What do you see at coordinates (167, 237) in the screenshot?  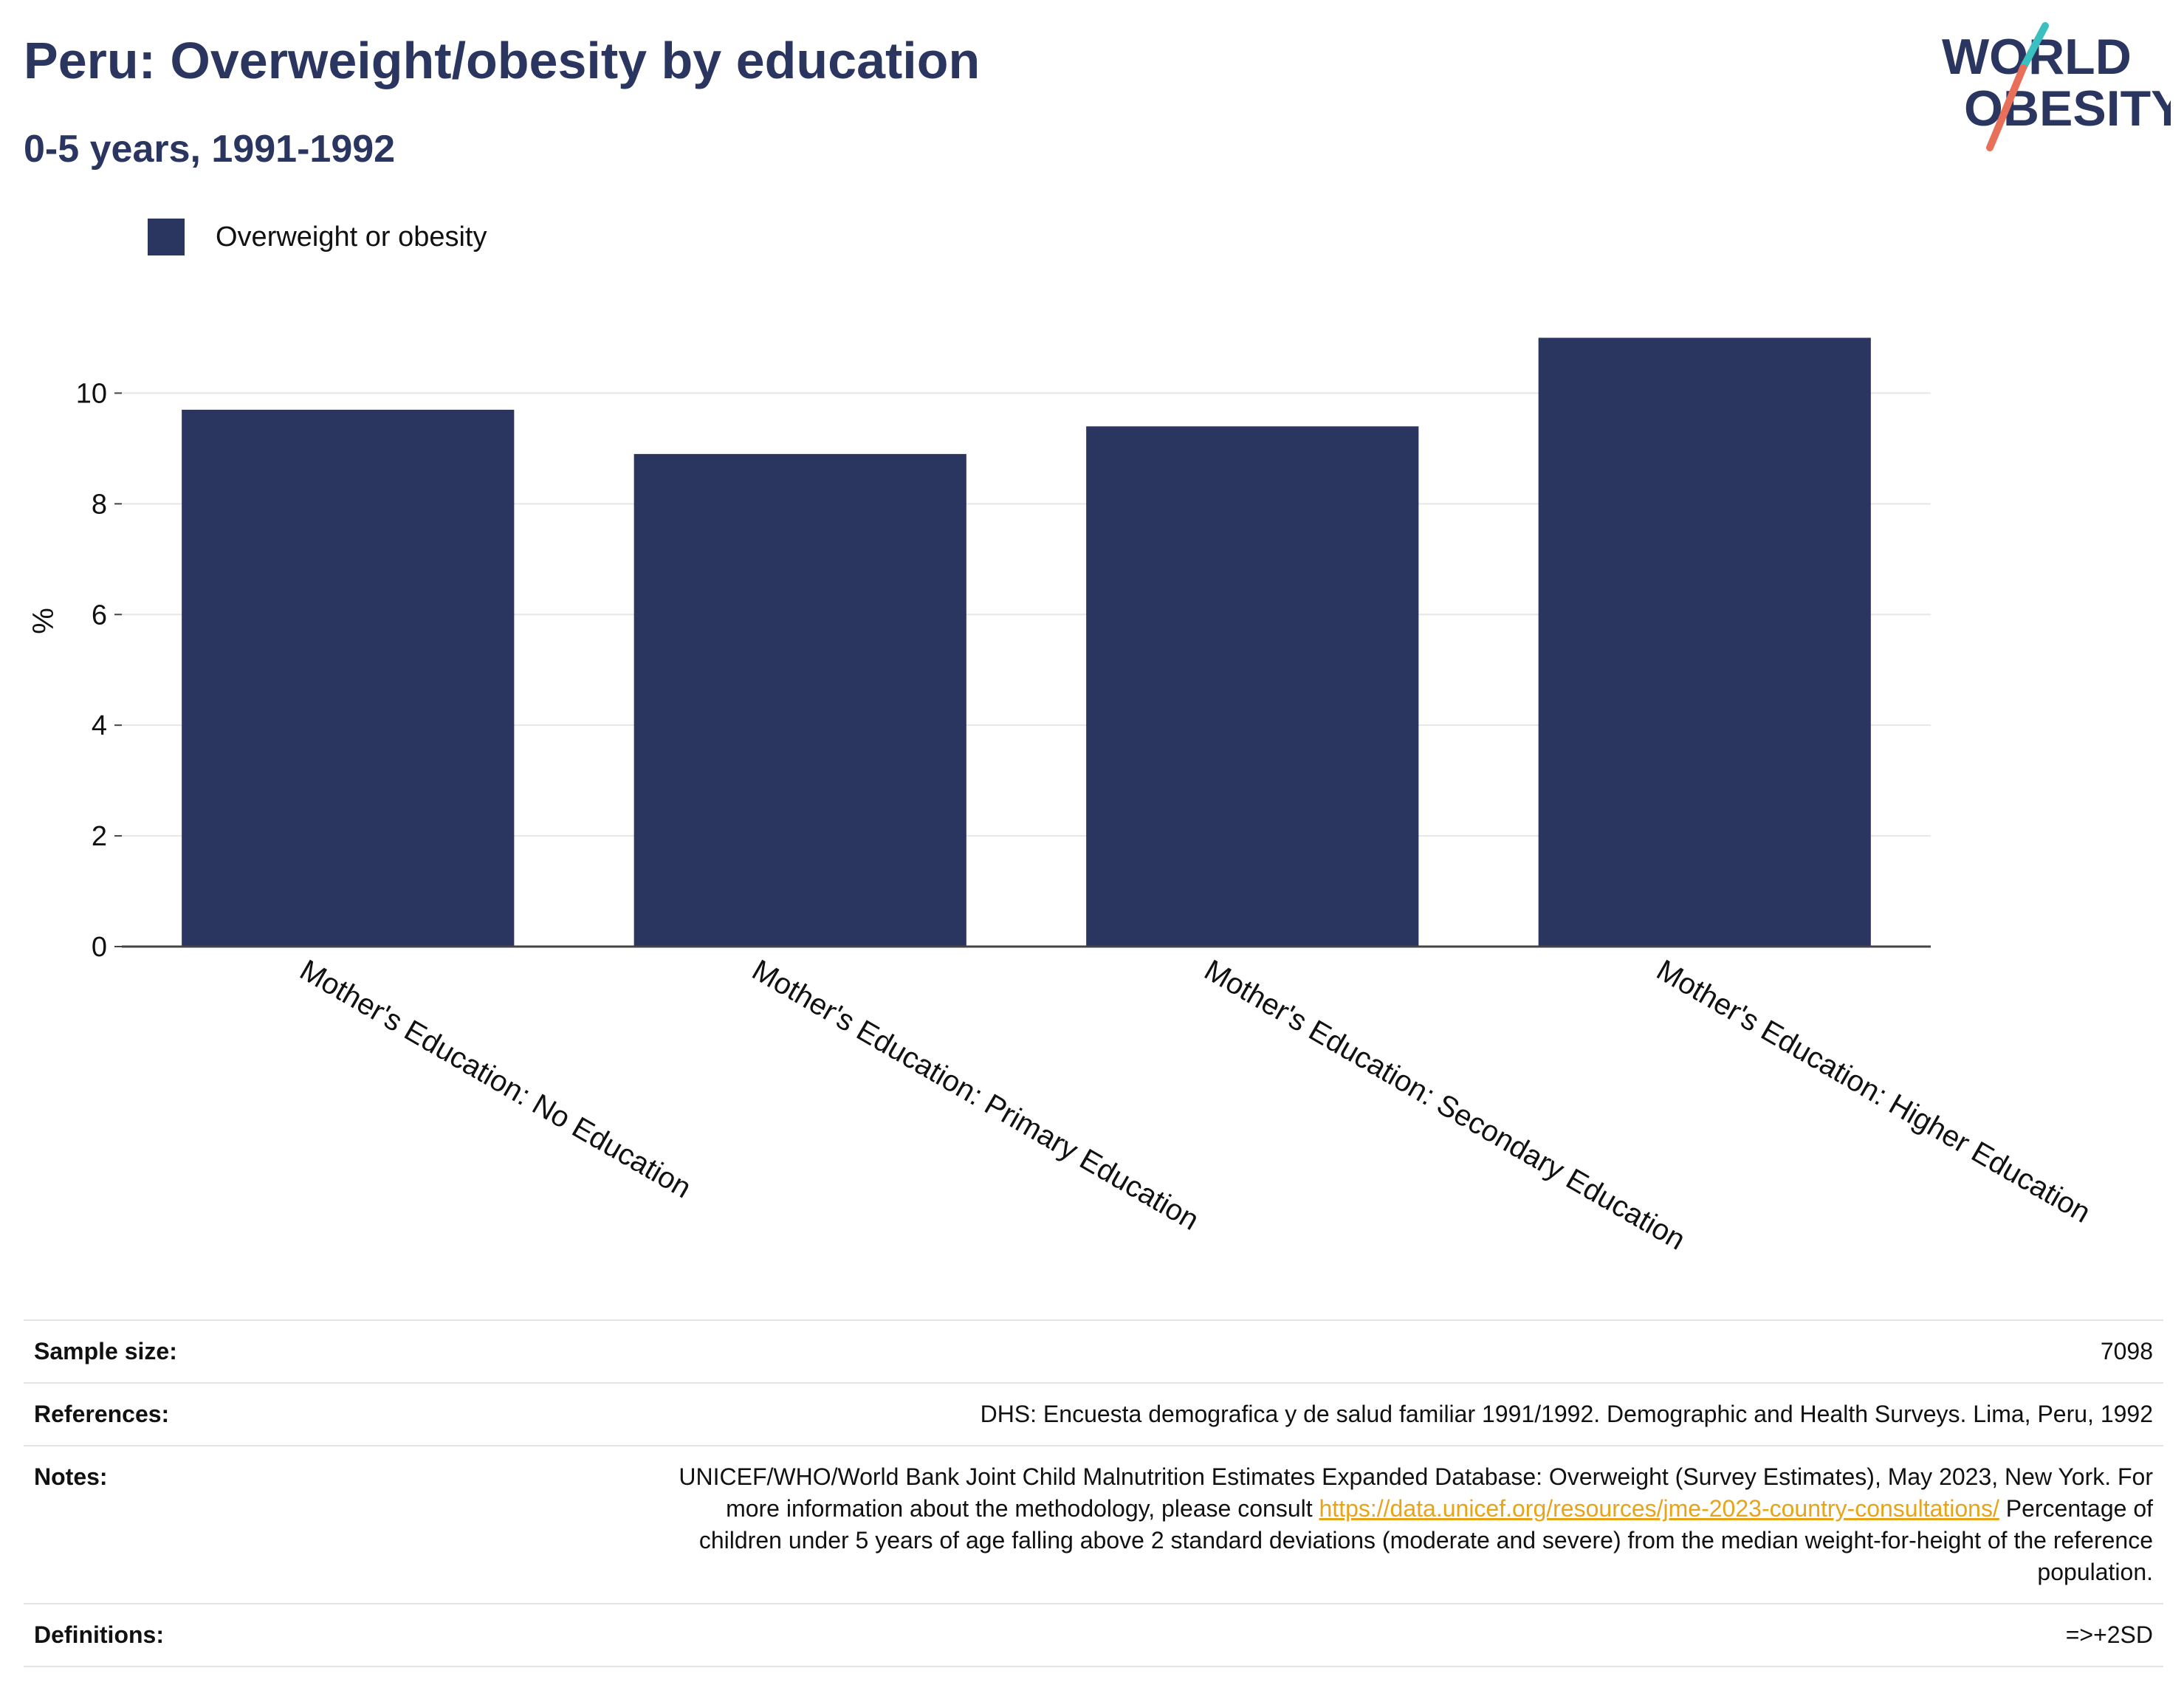 I see `legend-swatch` at bounding box center [167, 237].